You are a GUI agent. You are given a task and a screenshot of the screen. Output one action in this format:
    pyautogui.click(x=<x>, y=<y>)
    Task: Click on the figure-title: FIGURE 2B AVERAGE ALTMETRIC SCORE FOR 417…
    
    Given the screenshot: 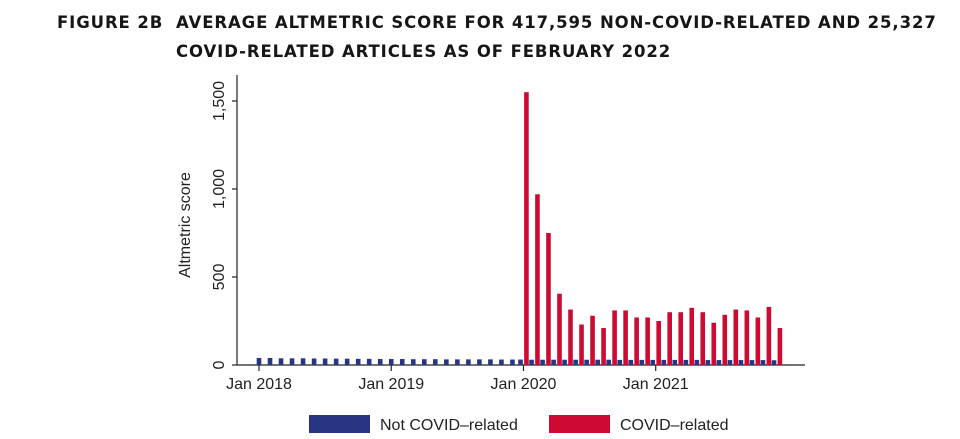 What is the action you would take?
    pyautogui.click(x=502, y=37)
    